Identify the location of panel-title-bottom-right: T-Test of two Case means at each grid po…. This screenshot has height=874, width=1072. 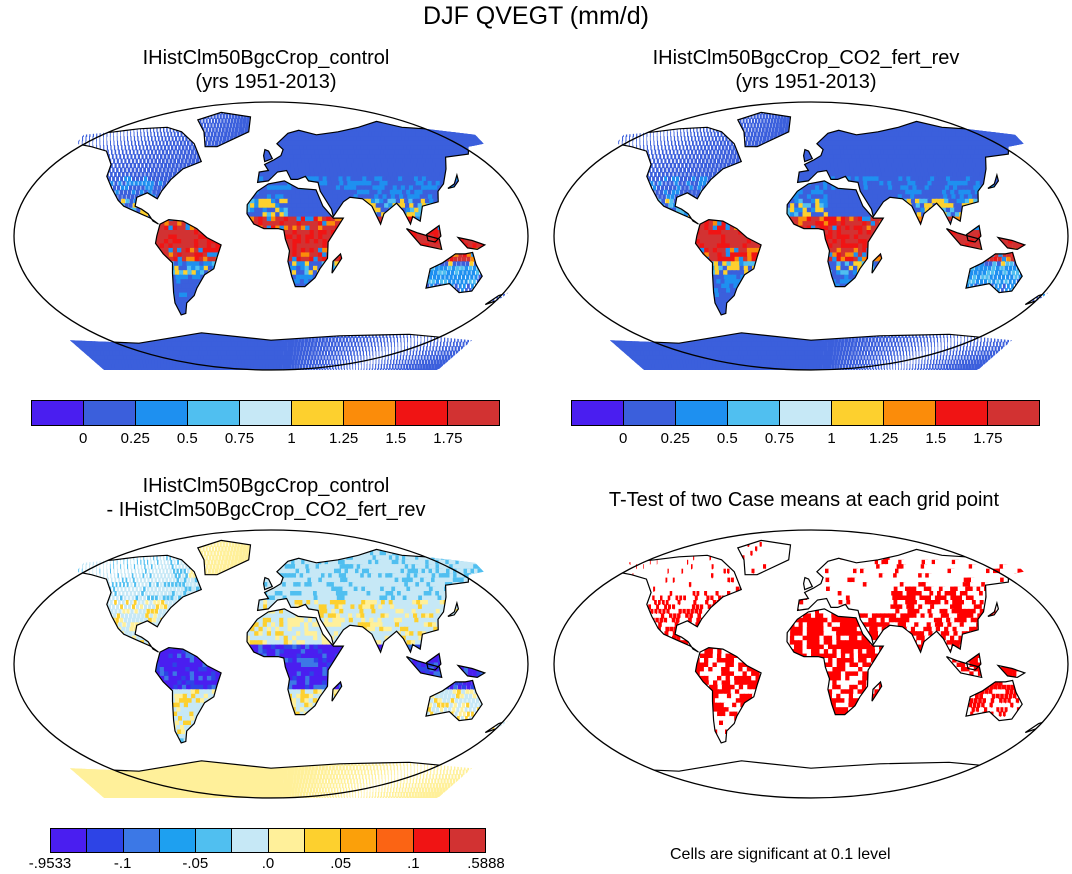
(804, 500).